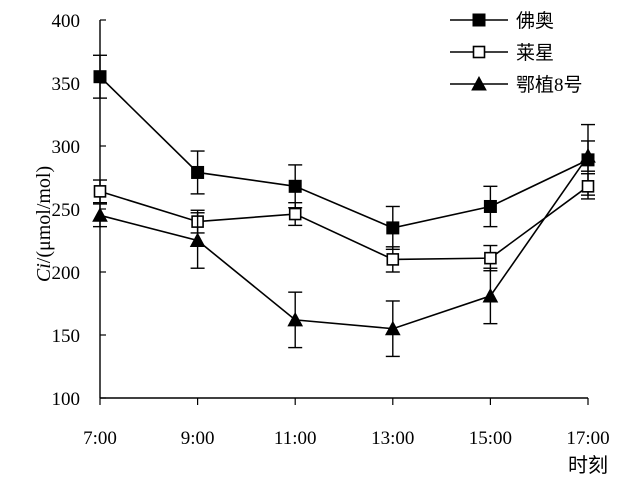  Describe the element at coordinates (44, 214) in the screenshot. I see `y-axis-title-unit: /(μmol/mol)` at that location.